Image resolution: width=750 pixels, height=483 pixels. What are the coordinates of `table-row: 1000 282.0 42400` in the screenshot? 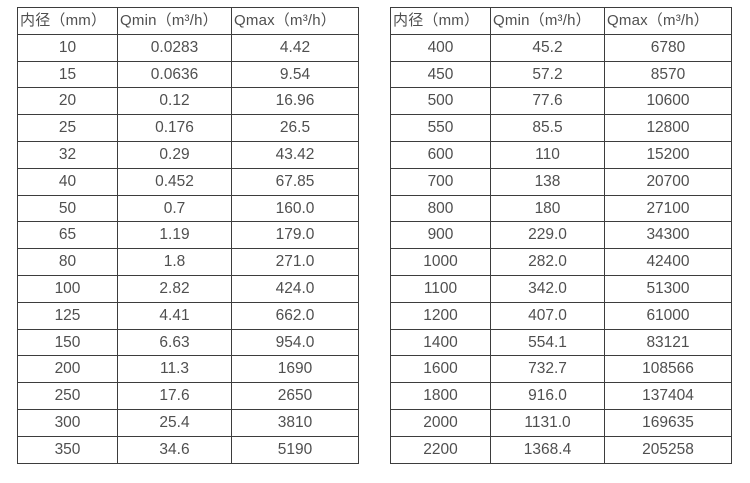 It's located at (561, 262).